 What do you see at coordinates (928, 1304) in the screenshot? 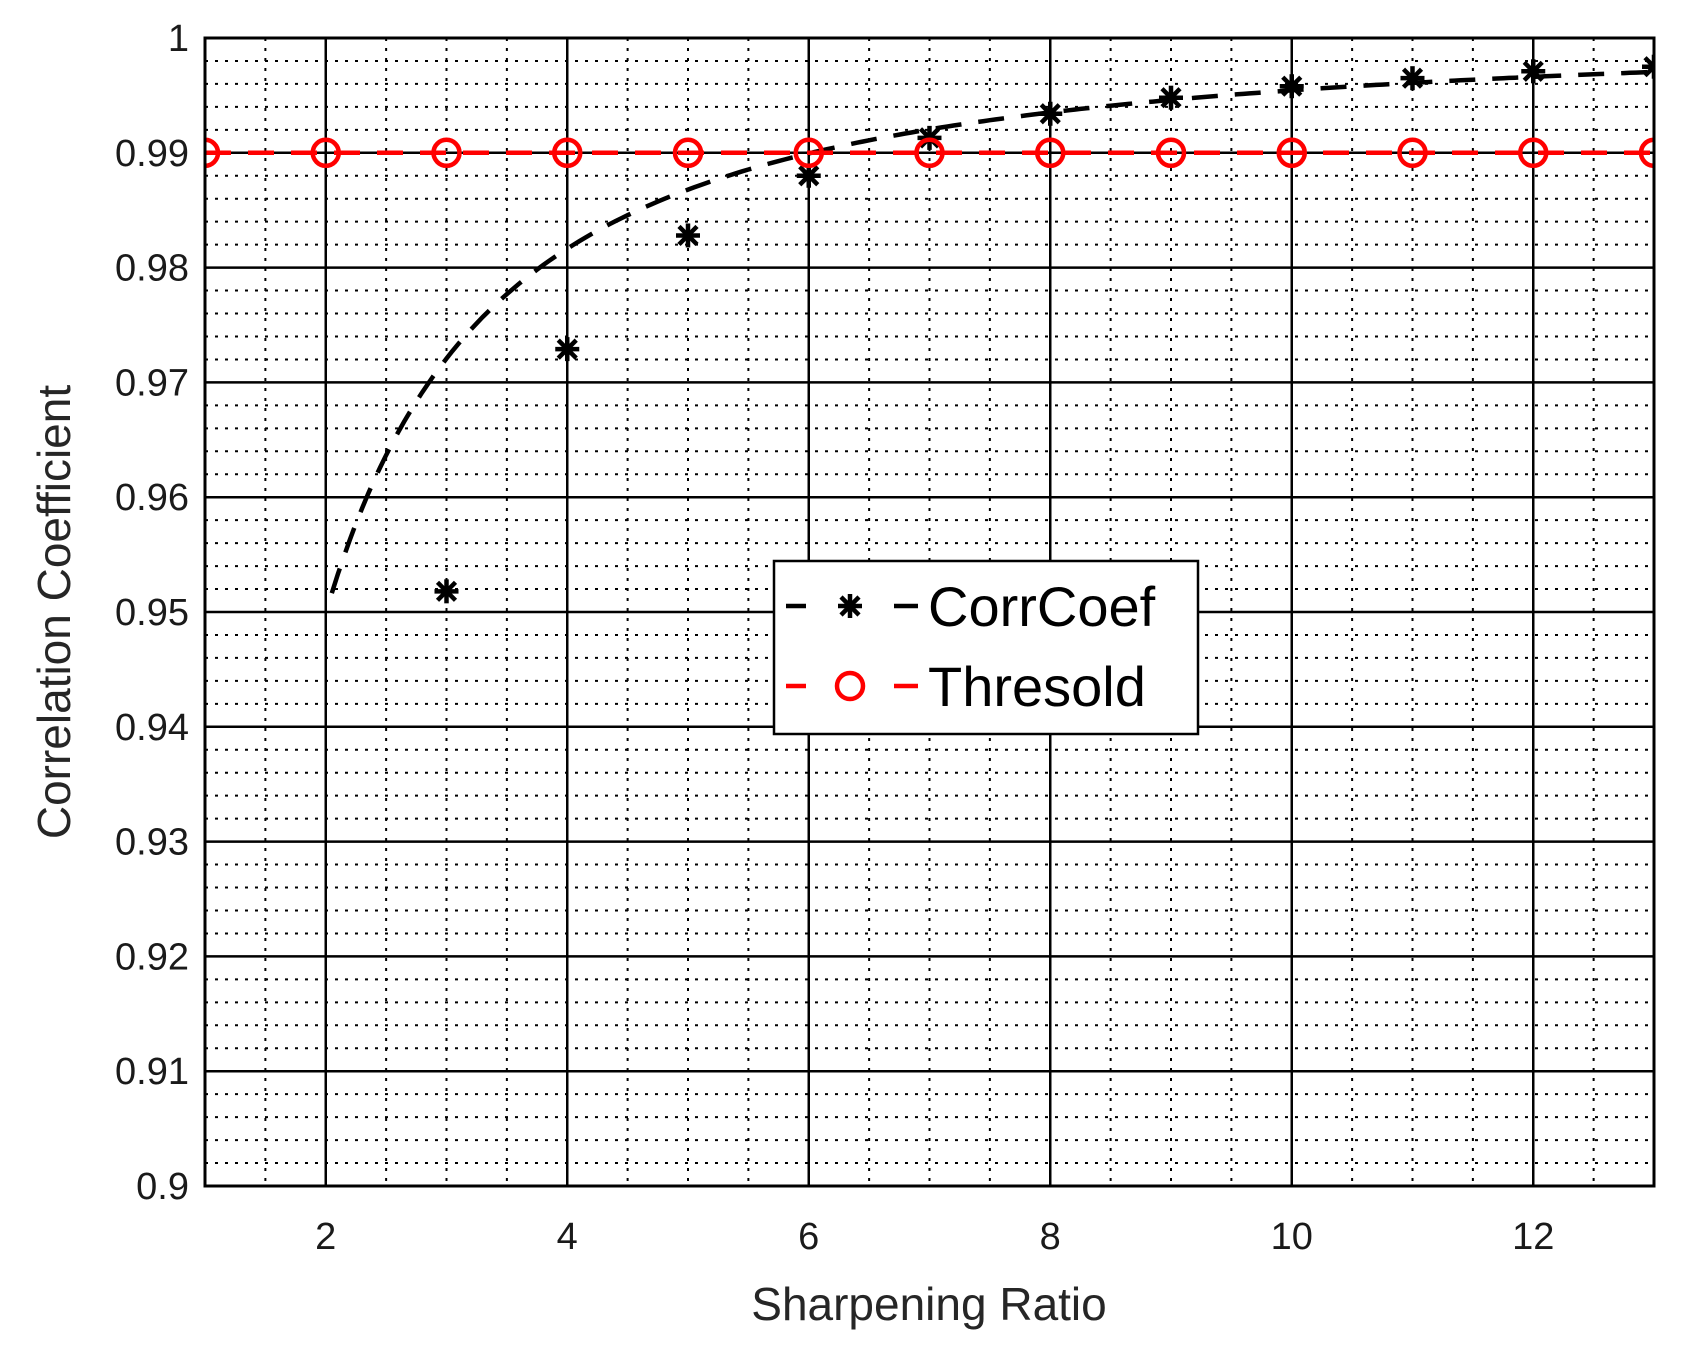
I see `x-axis-label: Sharpening Ratio` at bounding box center [928, 1304].